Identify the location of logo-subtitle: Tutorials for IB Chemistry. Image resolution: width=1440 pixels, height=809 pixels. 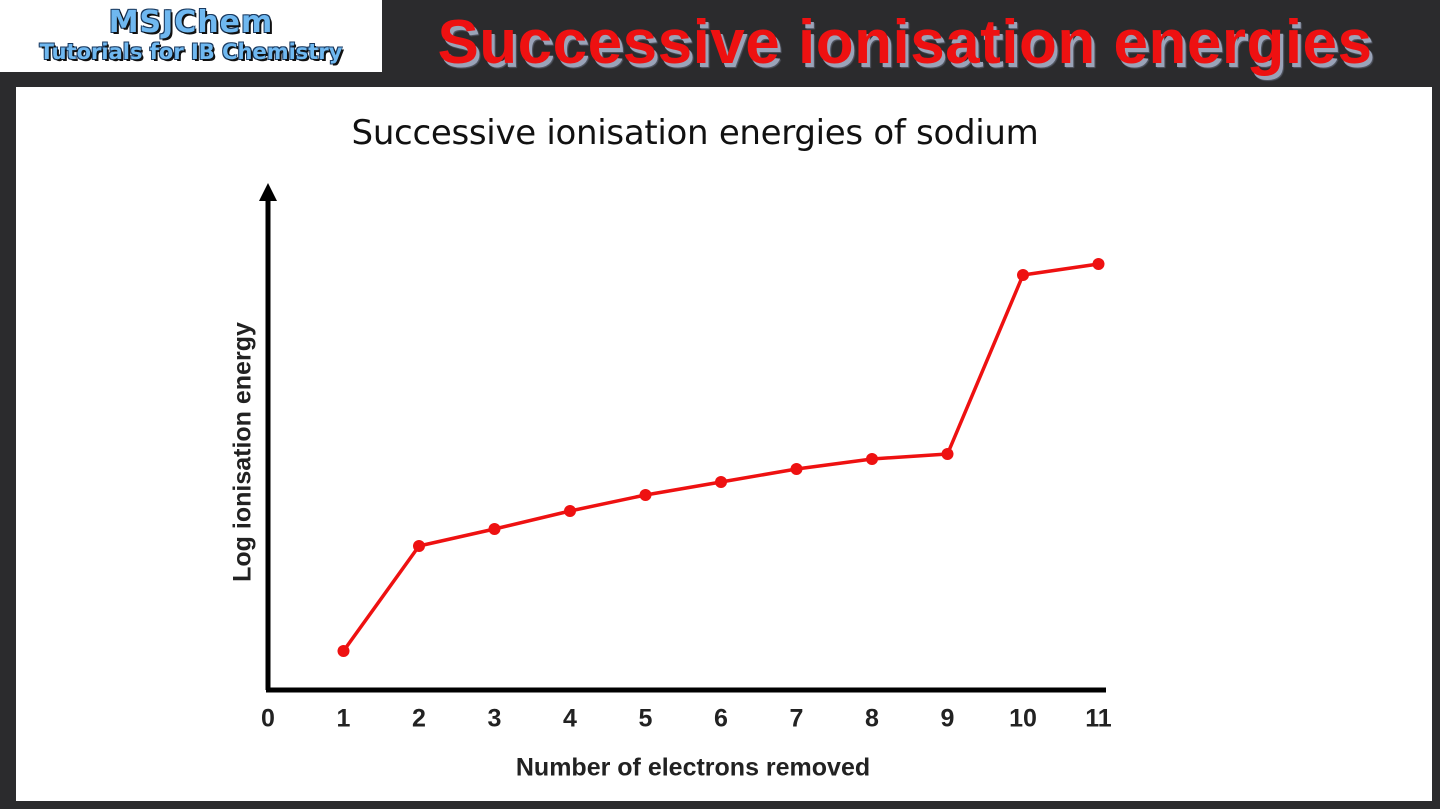
(191, 52).